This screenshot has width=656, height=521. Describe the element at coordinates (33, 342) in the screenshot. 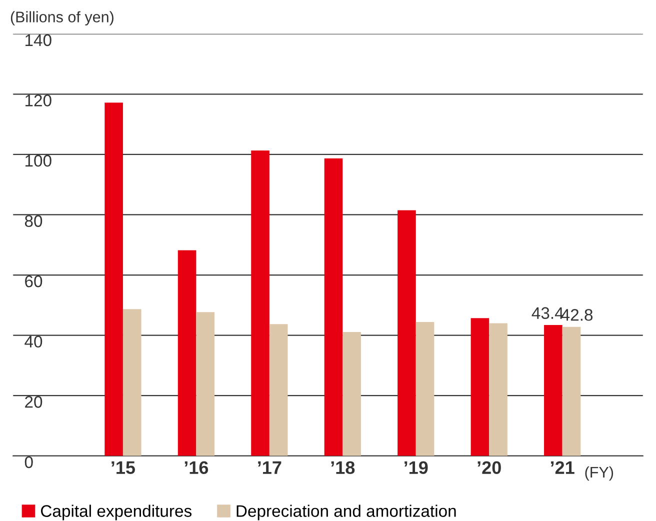

I see `y-tick-label: 40` at that location.